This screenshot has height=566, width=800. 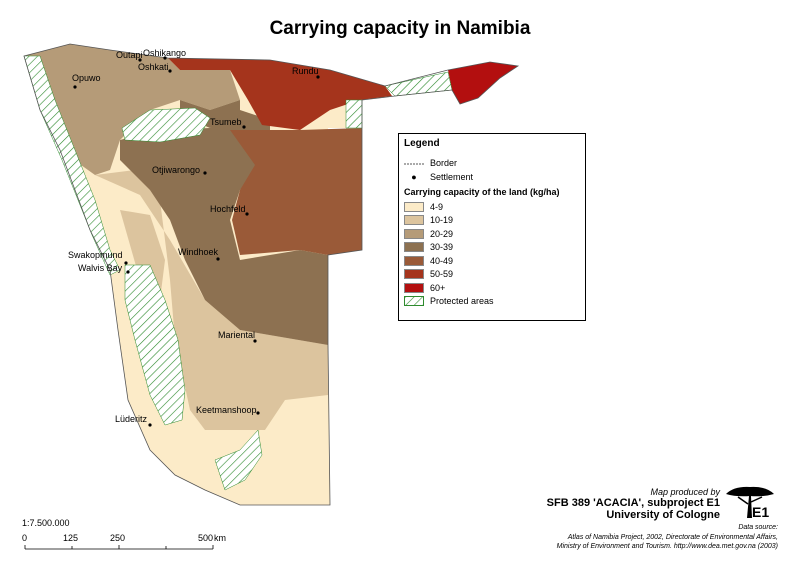 I want to click on protected-namib, so click(x=155, y=345).